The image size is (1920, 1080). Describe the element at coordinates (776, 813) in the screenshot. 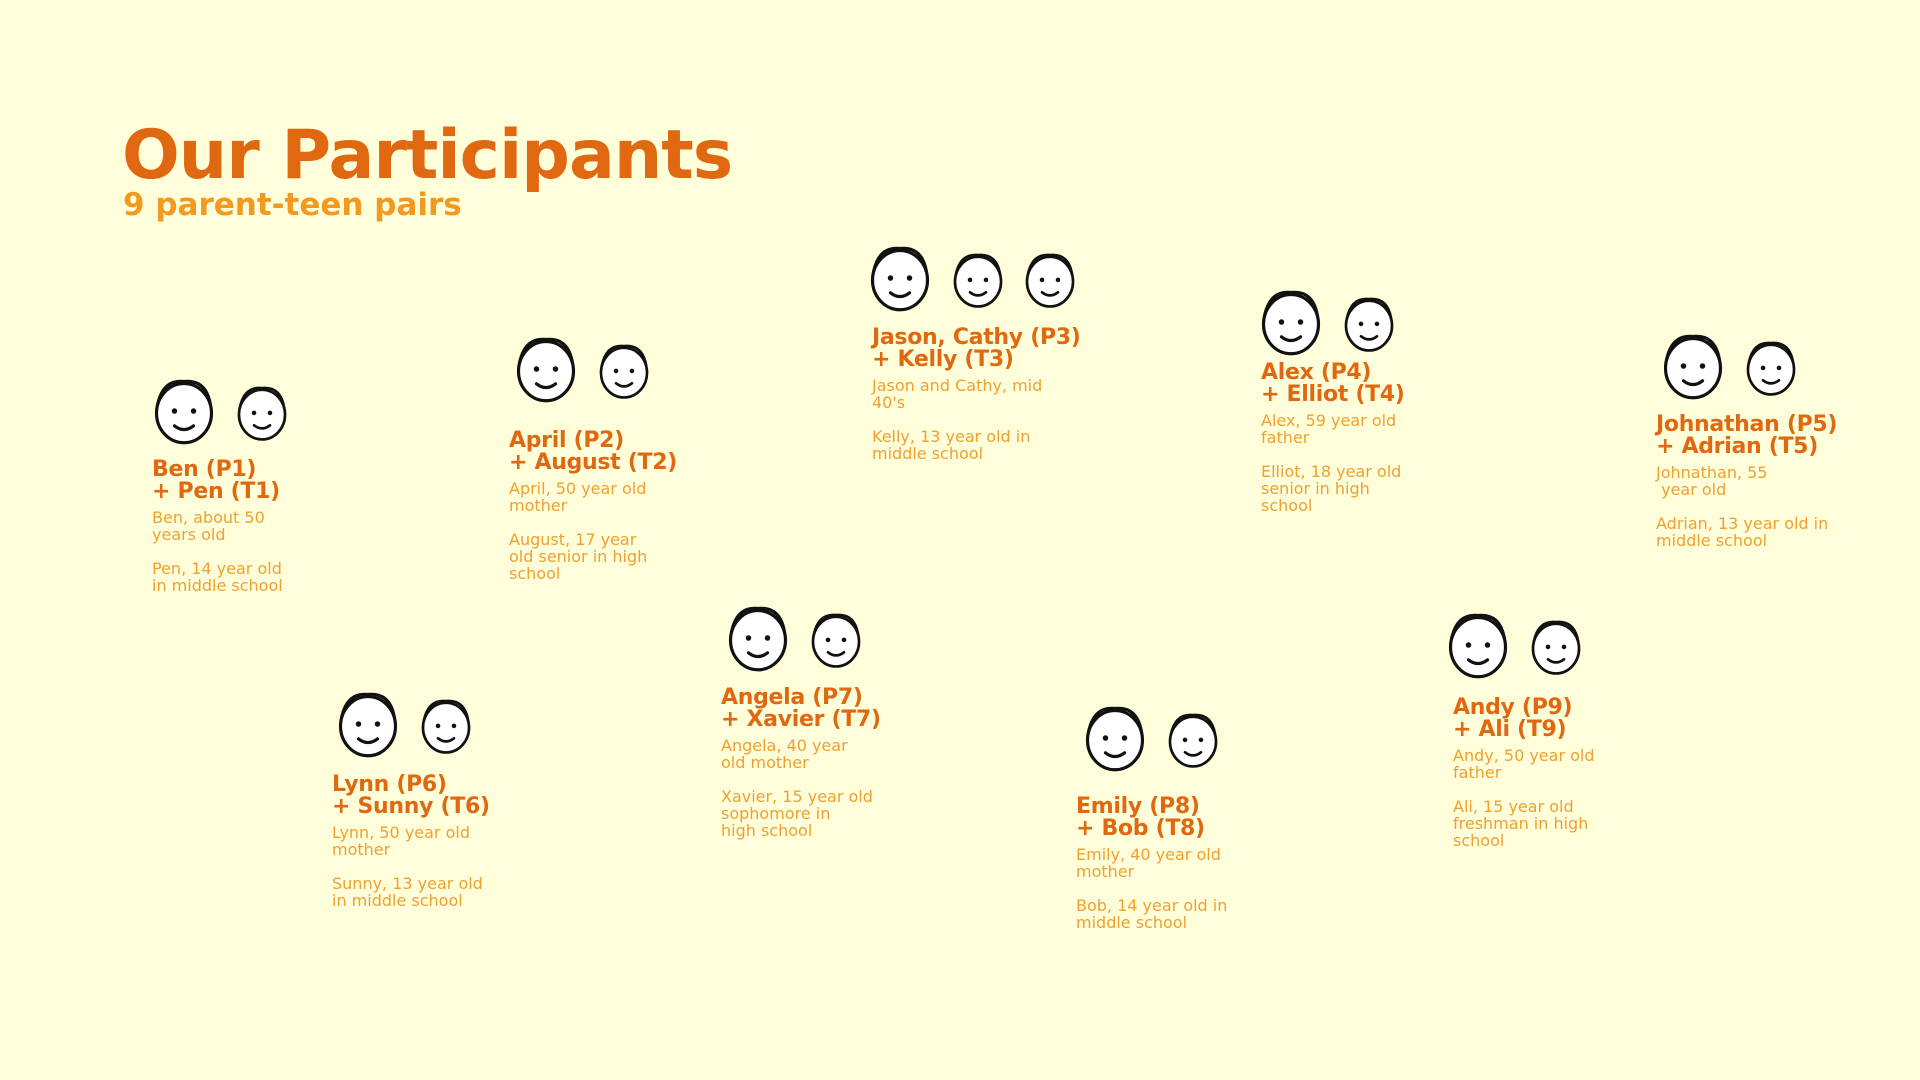

I see `note-line: sophomore in` at that location.